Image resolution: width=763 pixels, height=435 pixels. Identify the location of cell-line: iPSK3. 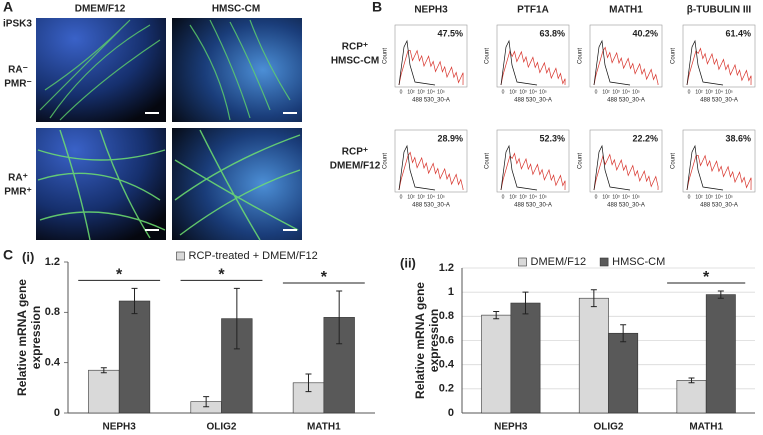
(17, 24).